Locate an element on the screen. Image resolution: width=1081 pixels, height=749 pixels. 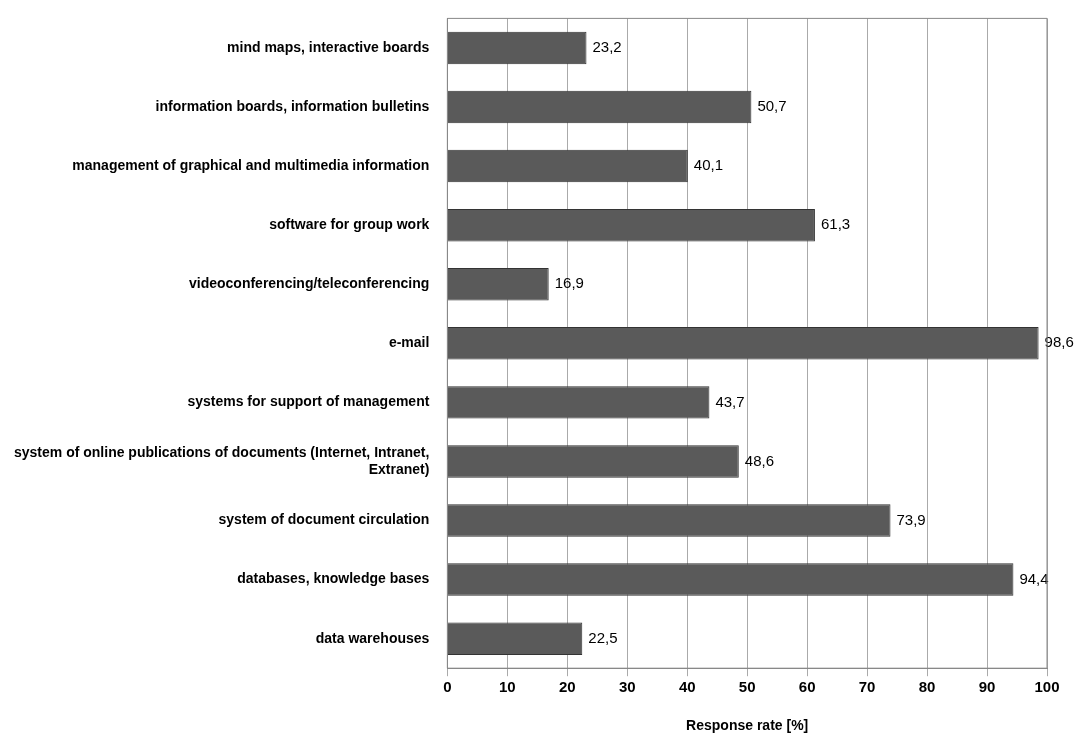
x-tick-label: 60 is located at coordinates (807, 687).